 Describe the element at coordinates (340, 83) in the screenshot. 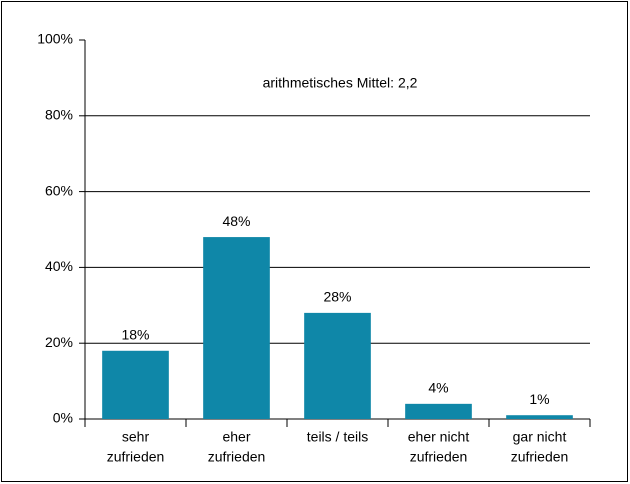

I see `annotation: arithmetisches Mittel: 2,2` at that location.